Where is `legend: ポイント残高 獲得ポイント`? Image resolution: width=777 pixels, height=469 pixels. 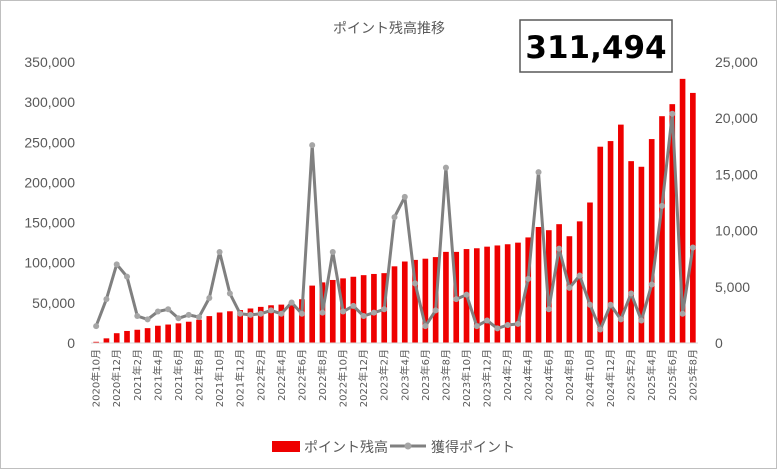 legend: ポイント残高 獲得ポイント is located at coordinates (393, 447).